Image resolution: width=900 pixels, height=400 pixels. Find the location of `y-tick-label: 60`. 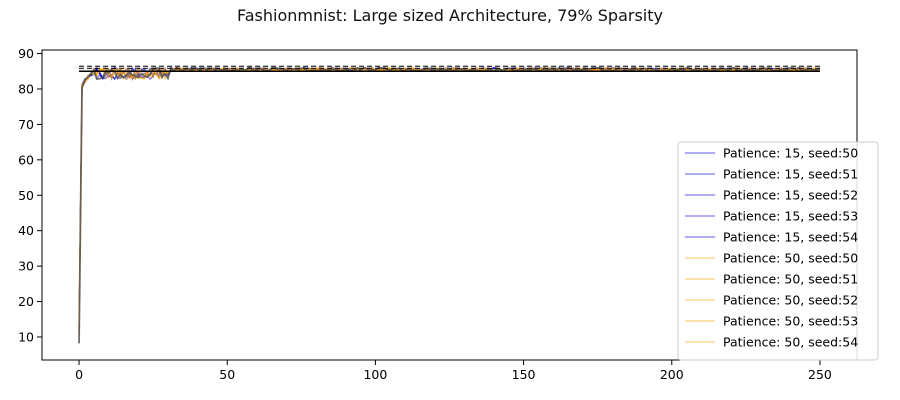

y-tick-label: 60 is located at coordinates (26, 159).